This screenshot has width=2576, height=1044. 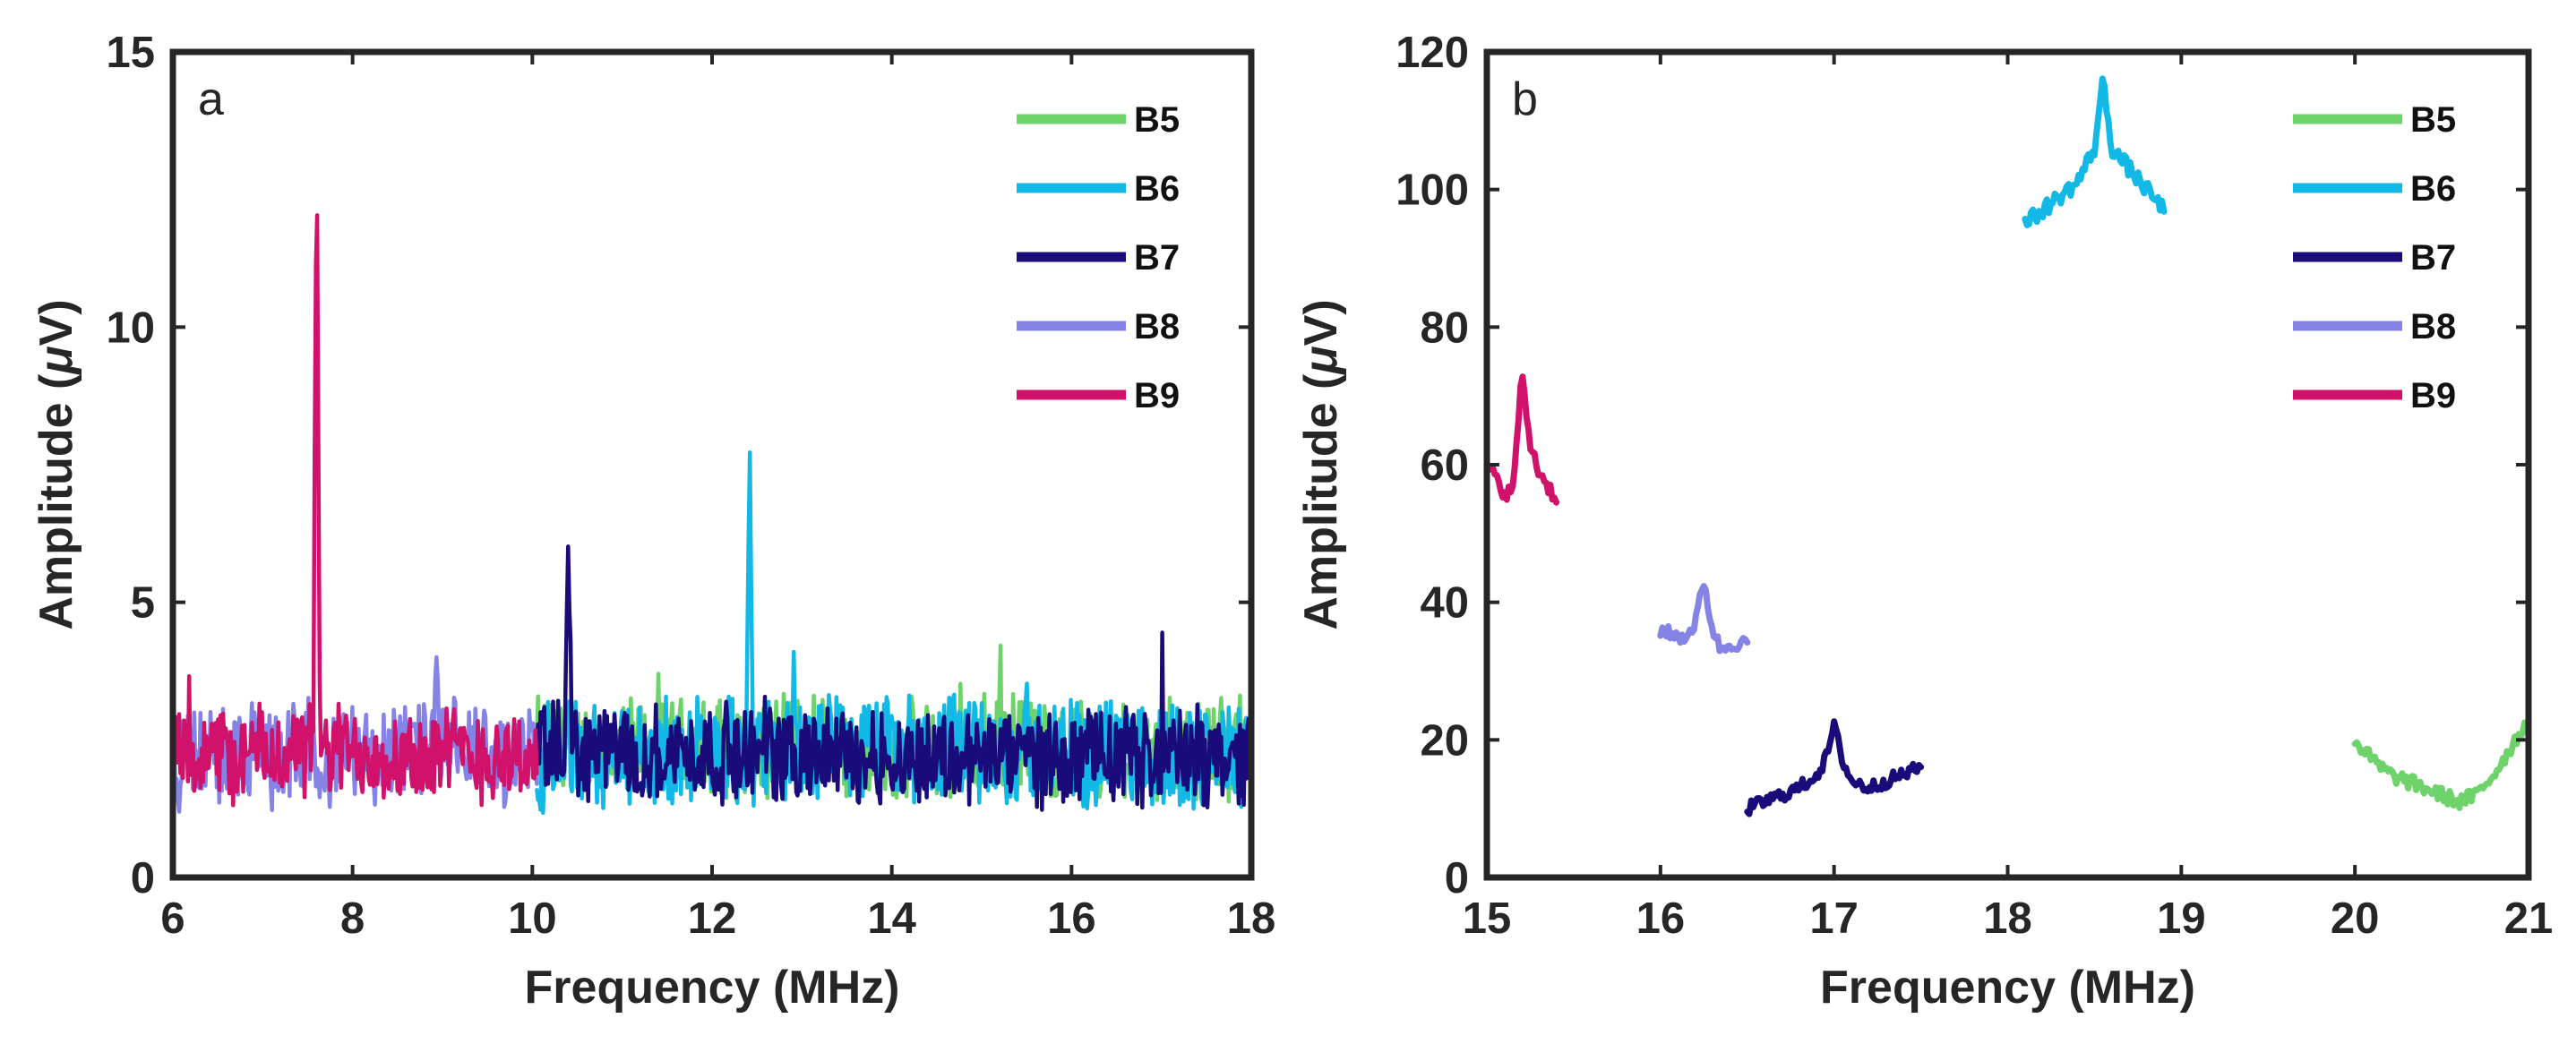 I want to click on x-tick-label: 14, so click(x=891, y=919).